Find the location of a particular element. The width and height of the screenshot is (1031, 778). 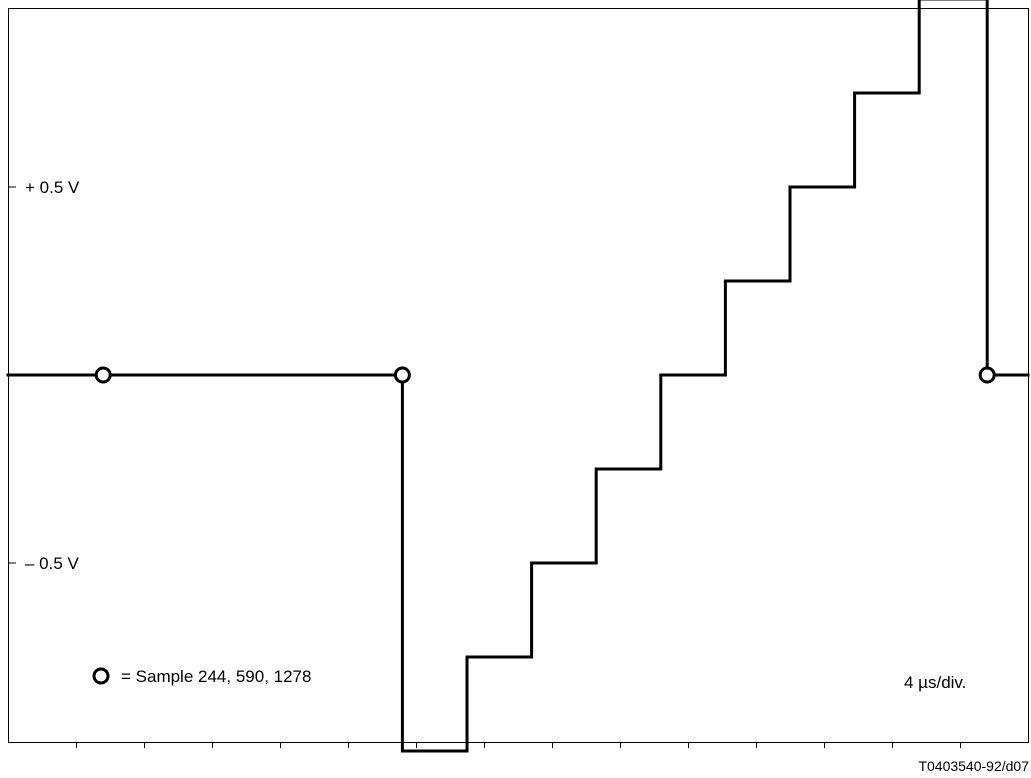

figure-id: T0403540-92/d07 is located at coordinates (973, 766).